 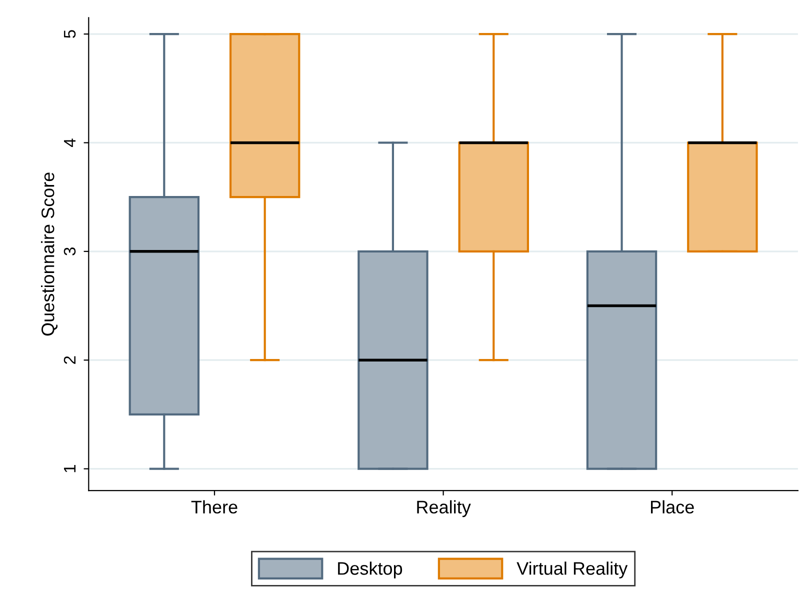 What do you see at coordinates (70, 252) in the screenshot?
I see `y-tick-label: 3` at bounding box center [70, 252].